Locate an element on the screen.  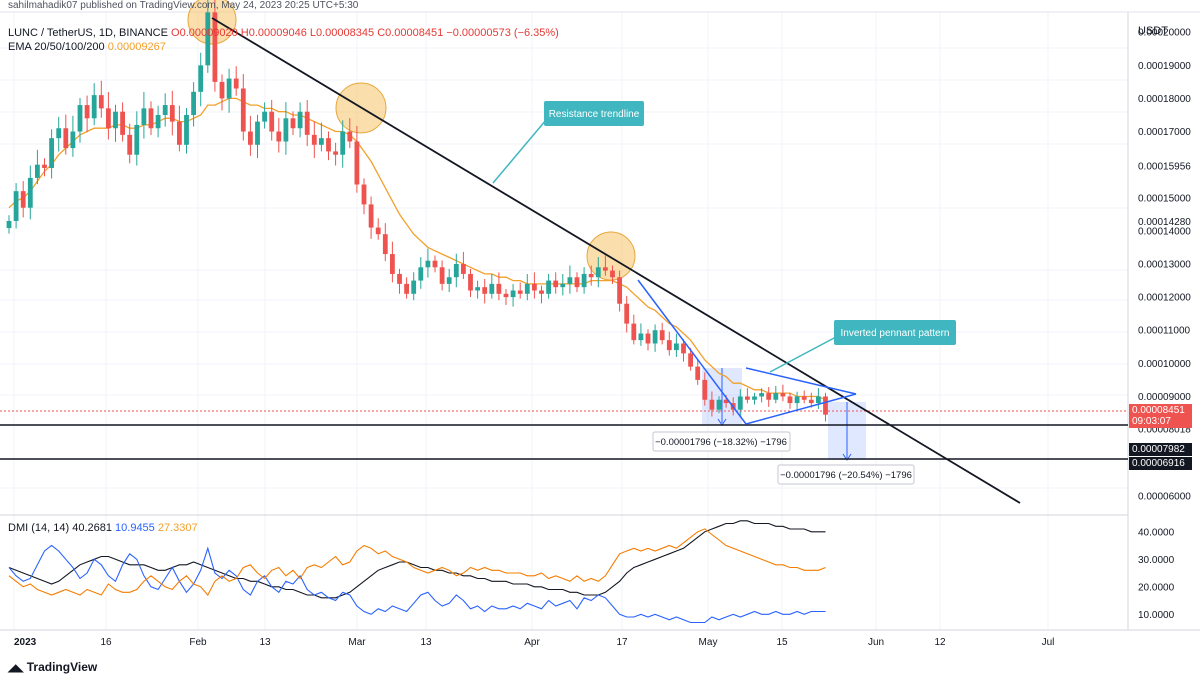
resistance-callout: Resistance trendline is located at coordinates (568, 142).